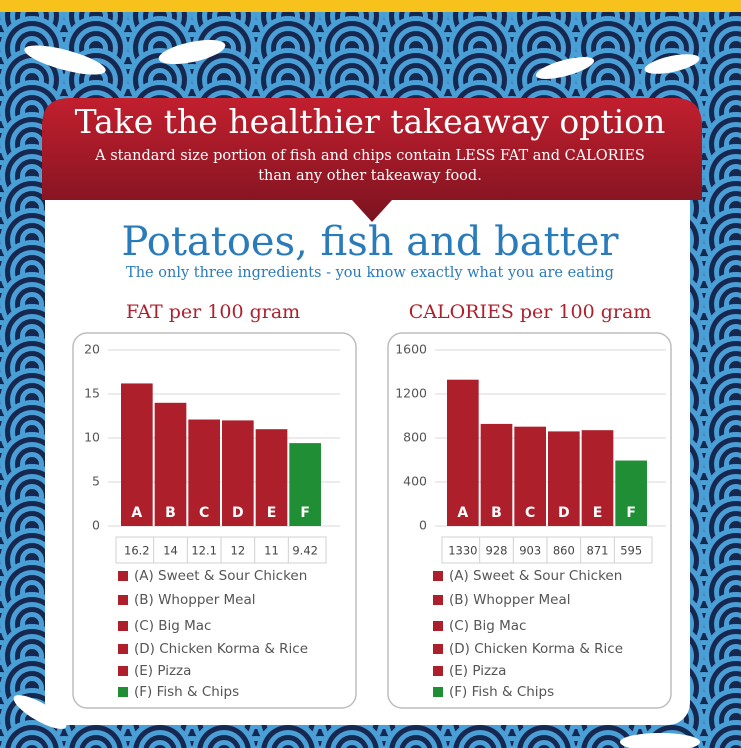 Image resolution: width=741 pixels, height=748 pixels. I want to click on value-label: 871, so click(598, 551).